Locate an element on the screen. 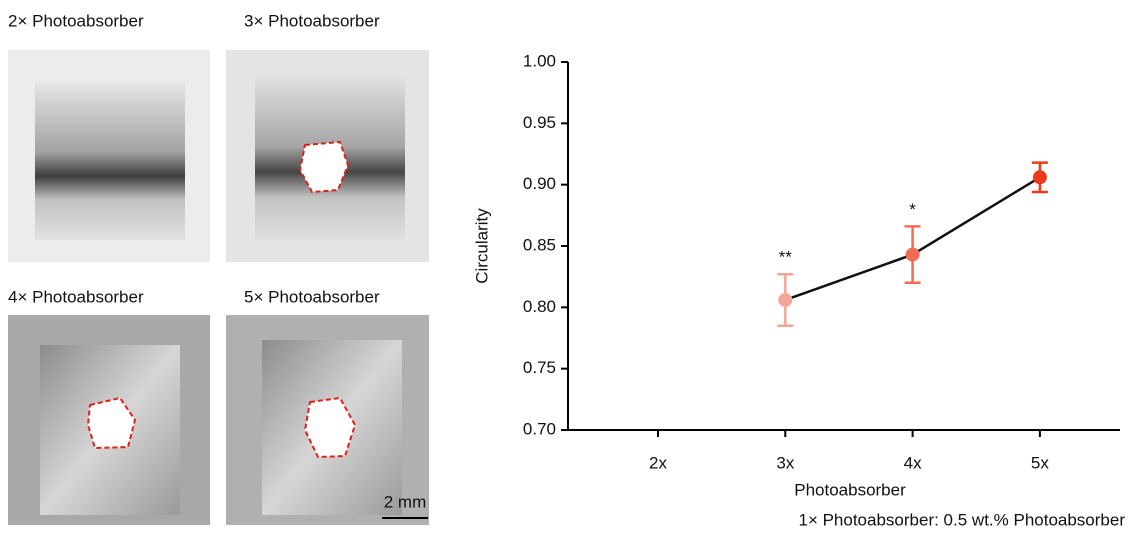  significance: ** is located at coordinates (786, 257).